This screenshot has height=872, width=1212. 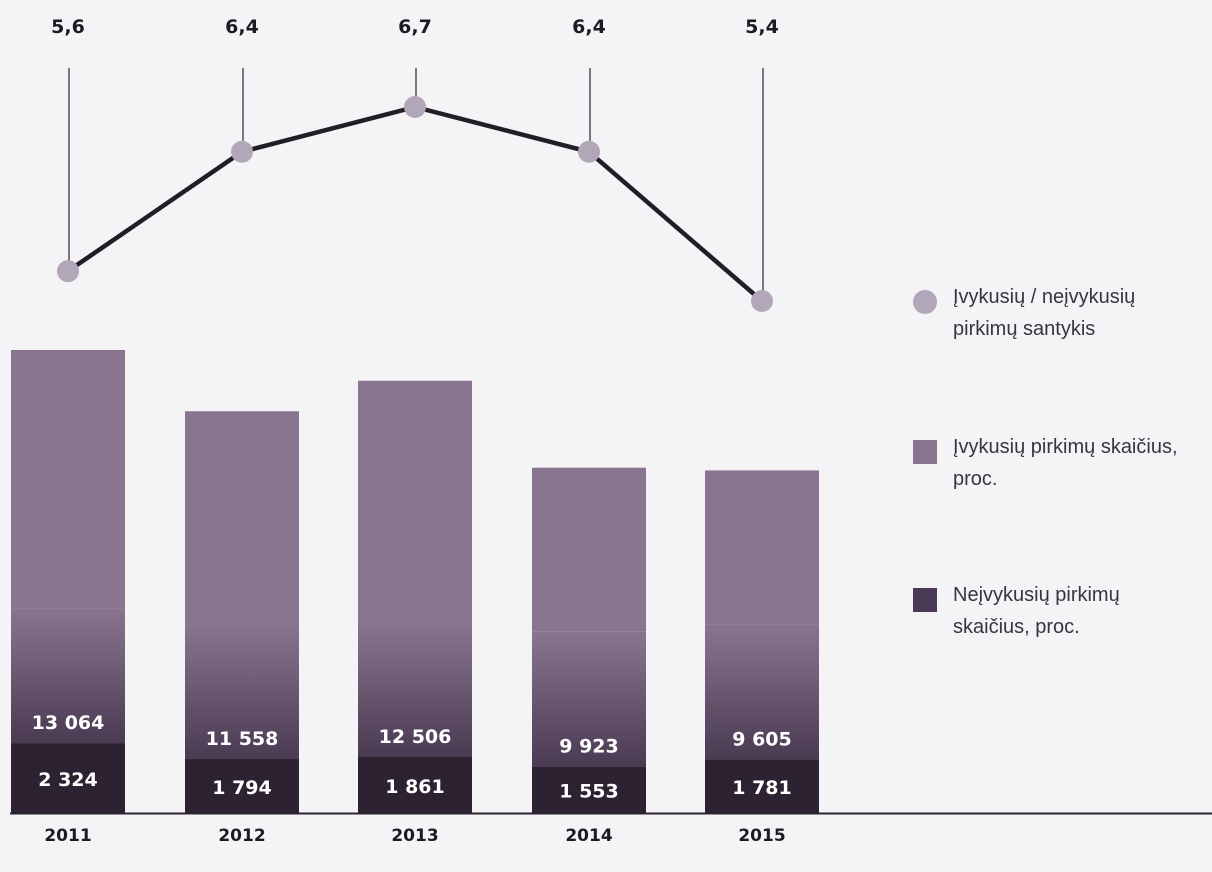 I want to click on legend-label-successful: Įvykusių pirkimų skaičius, proc., so click(x=1065, y=463).